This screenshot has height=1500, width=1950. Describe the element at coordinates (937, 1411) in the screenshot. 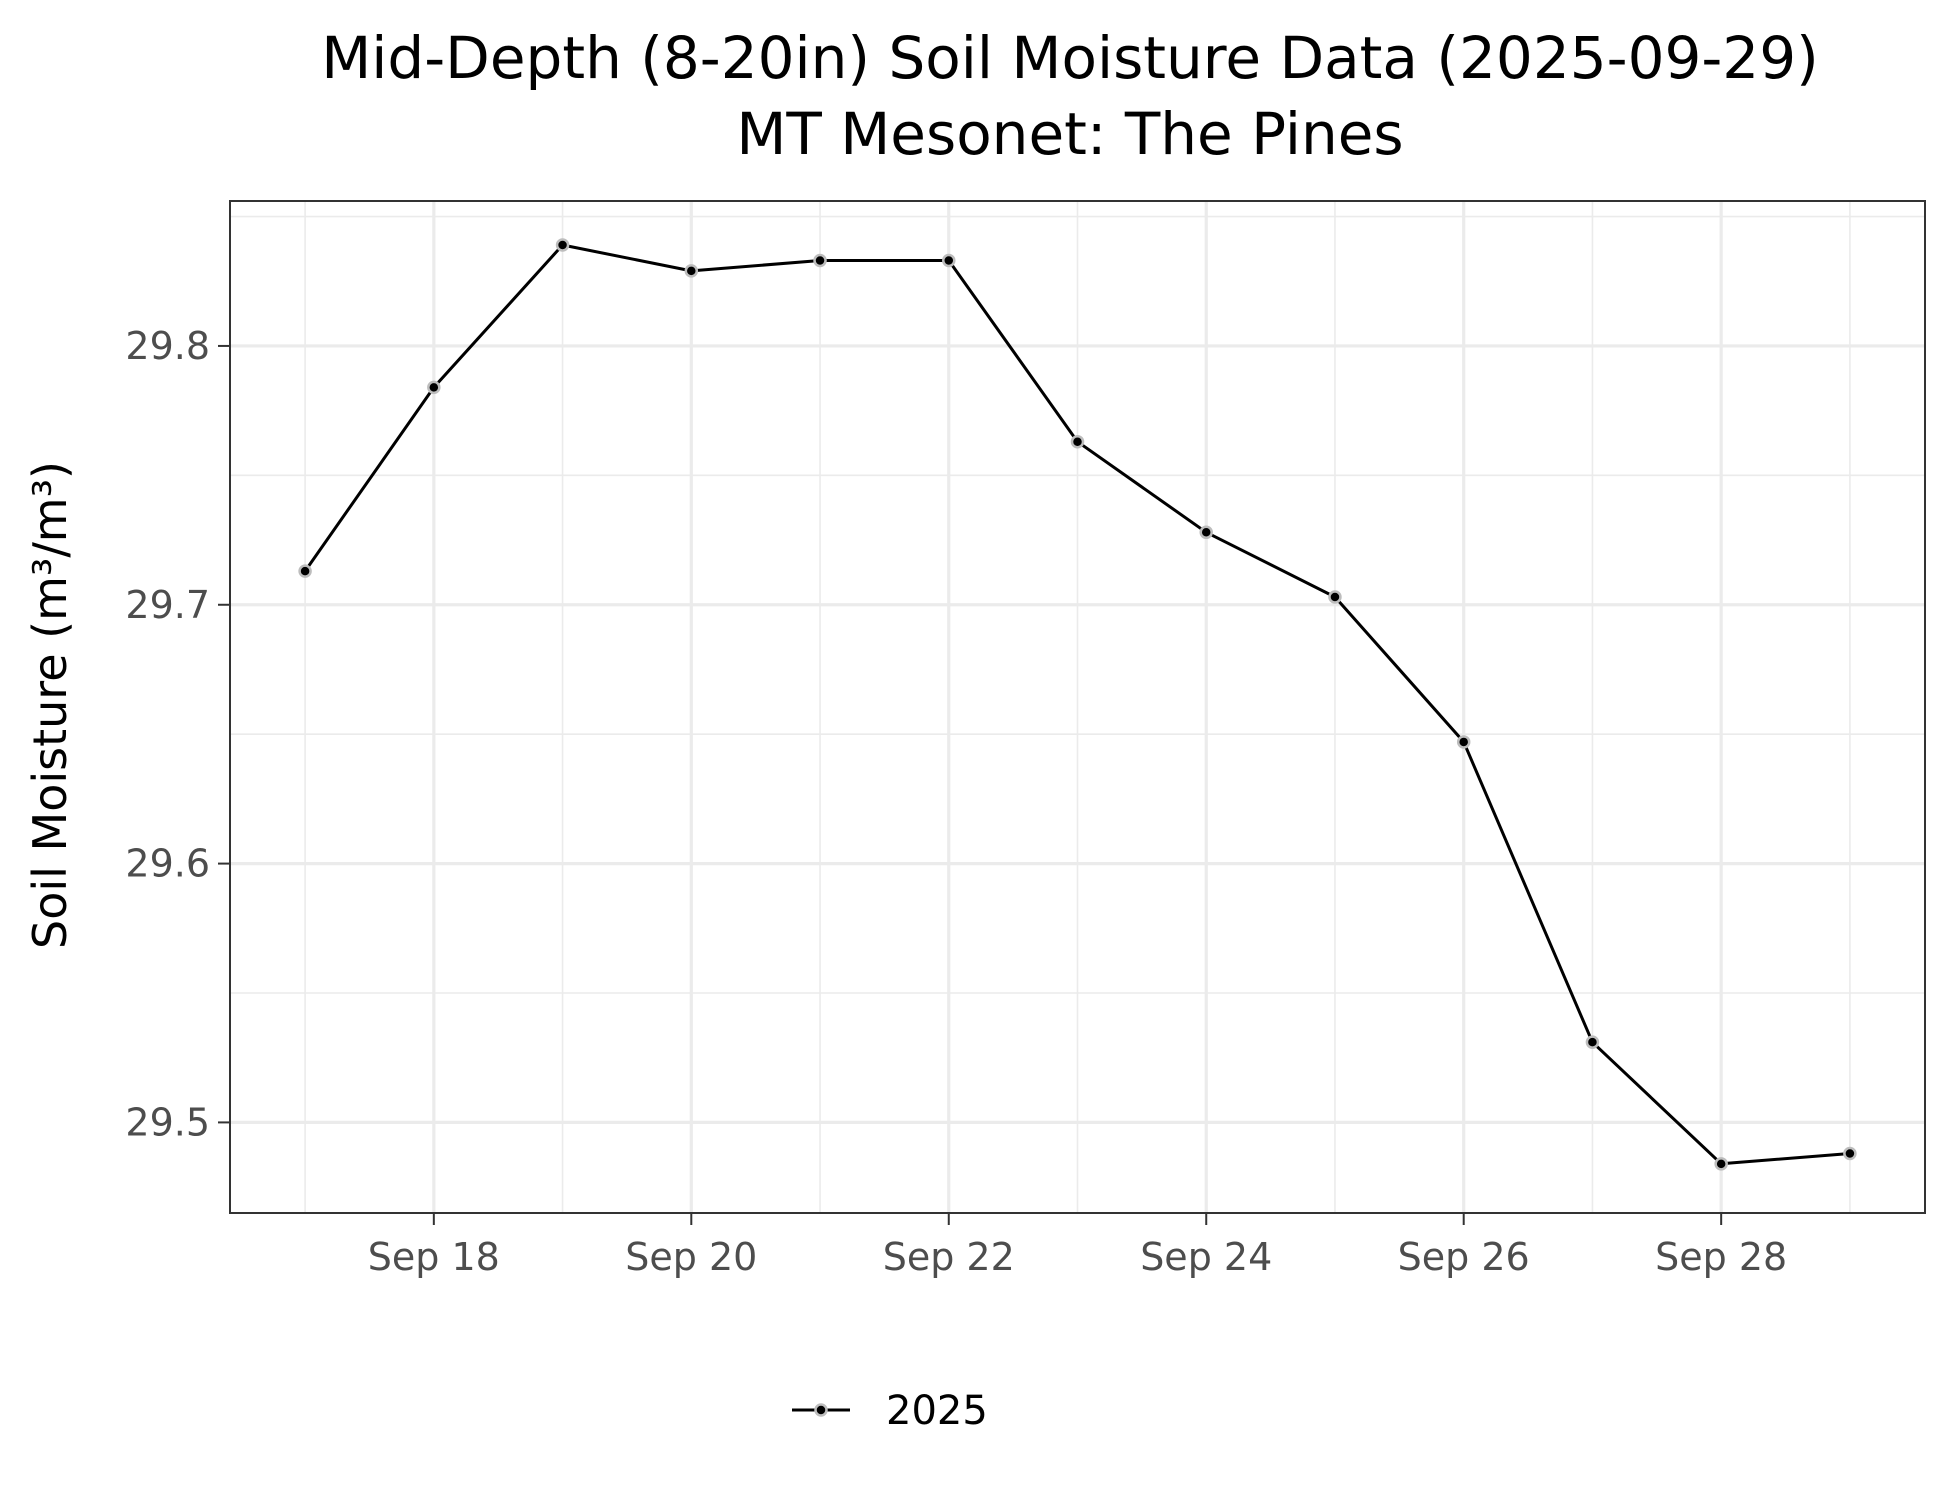

I see `legend-label-0: 2025` at that location.